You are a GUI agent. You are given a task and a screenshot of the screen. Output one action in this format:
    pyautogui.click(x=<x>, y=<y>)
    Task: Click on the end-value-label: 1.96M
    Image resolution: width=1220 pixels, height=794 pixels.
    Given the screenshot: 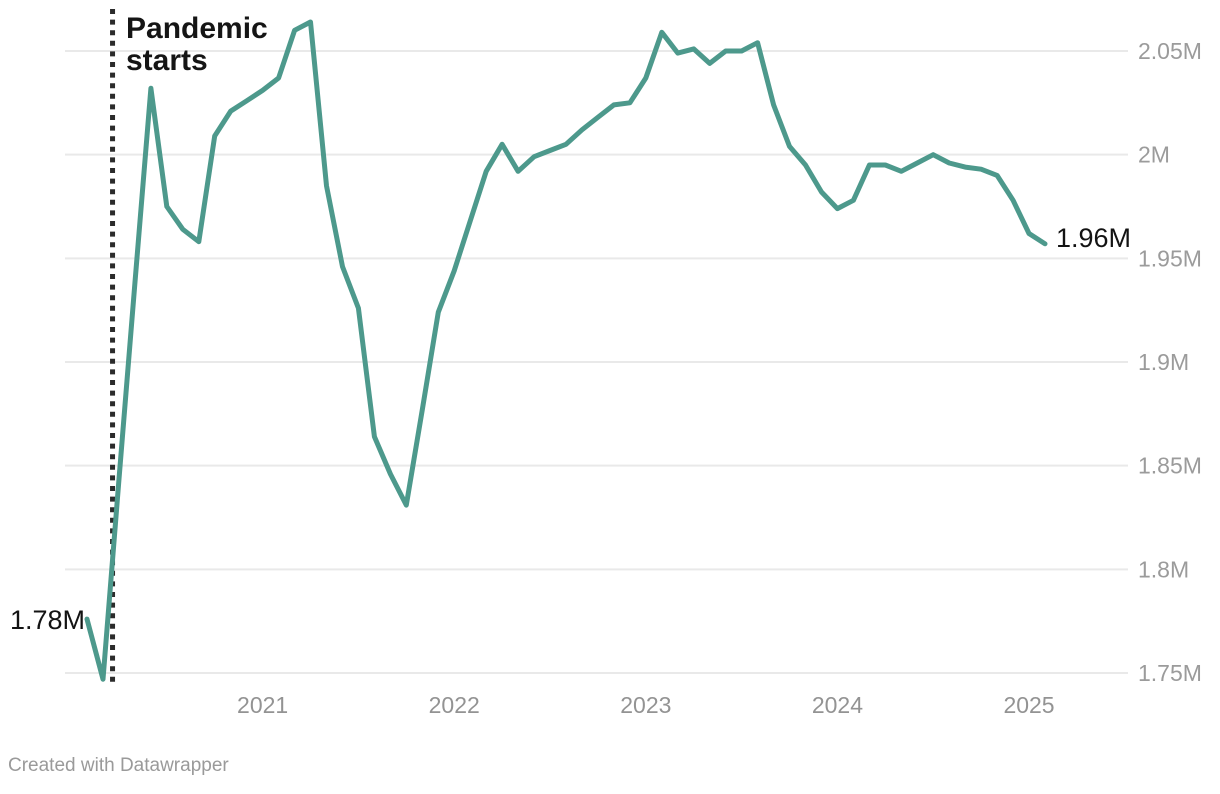 What is the action you would take?
    pyautogui.click(x=1094, y=238)
    